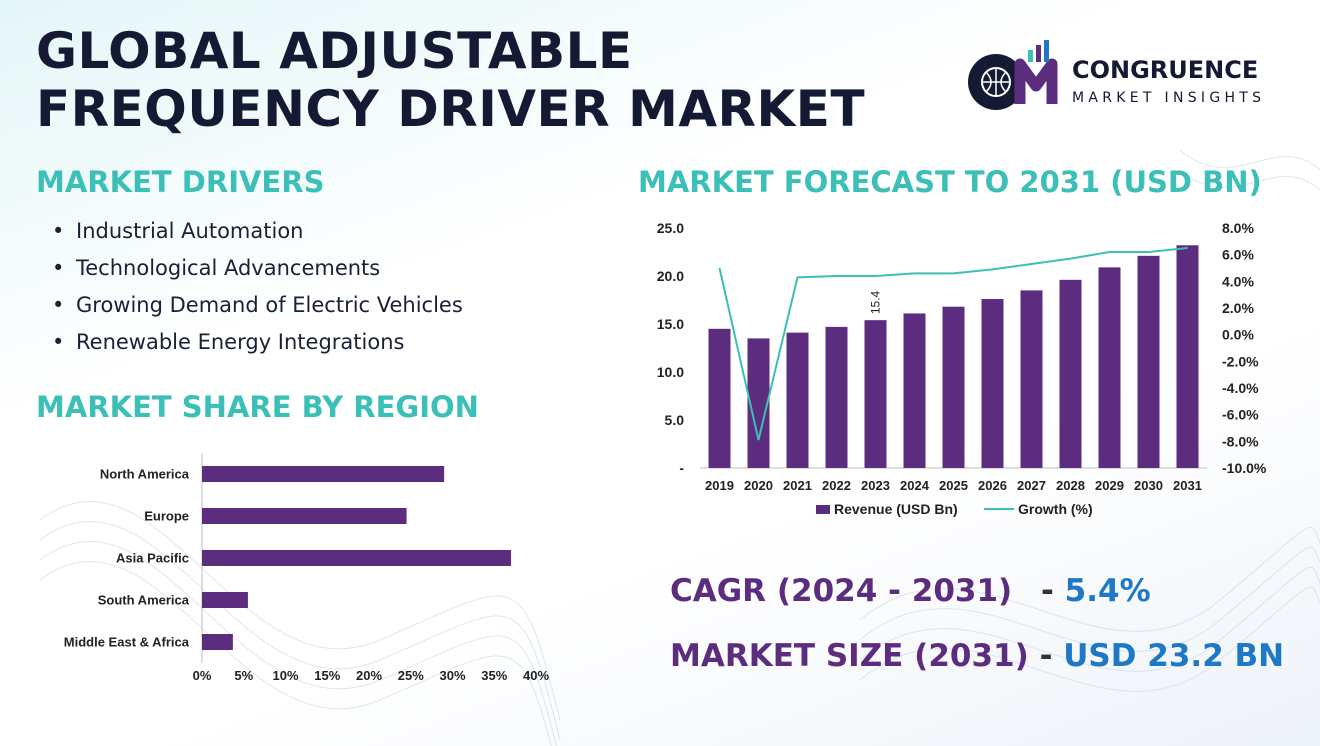 Image resolution: width=1320 pixels, height=746 pixels. Describe the element at coordinates (285, 675) in the screenshot. I see `x-tick-label: 10%` at that location.